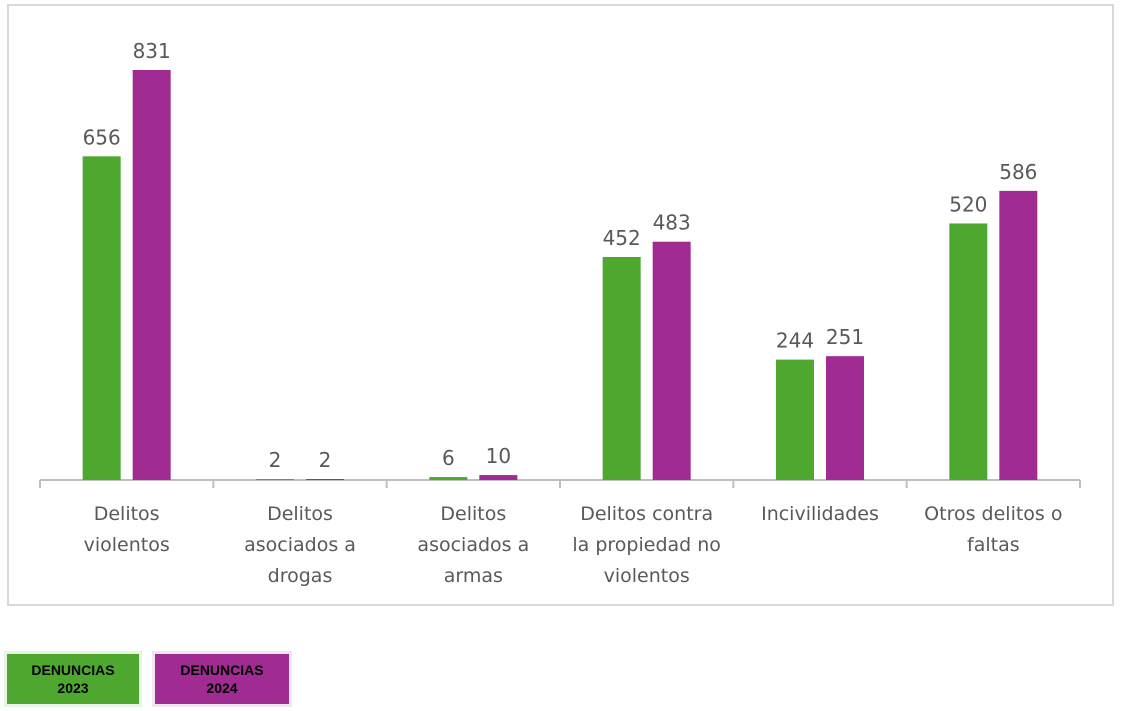  I want to click on category-label: Otros delitos o faltas, so click(993, 529).